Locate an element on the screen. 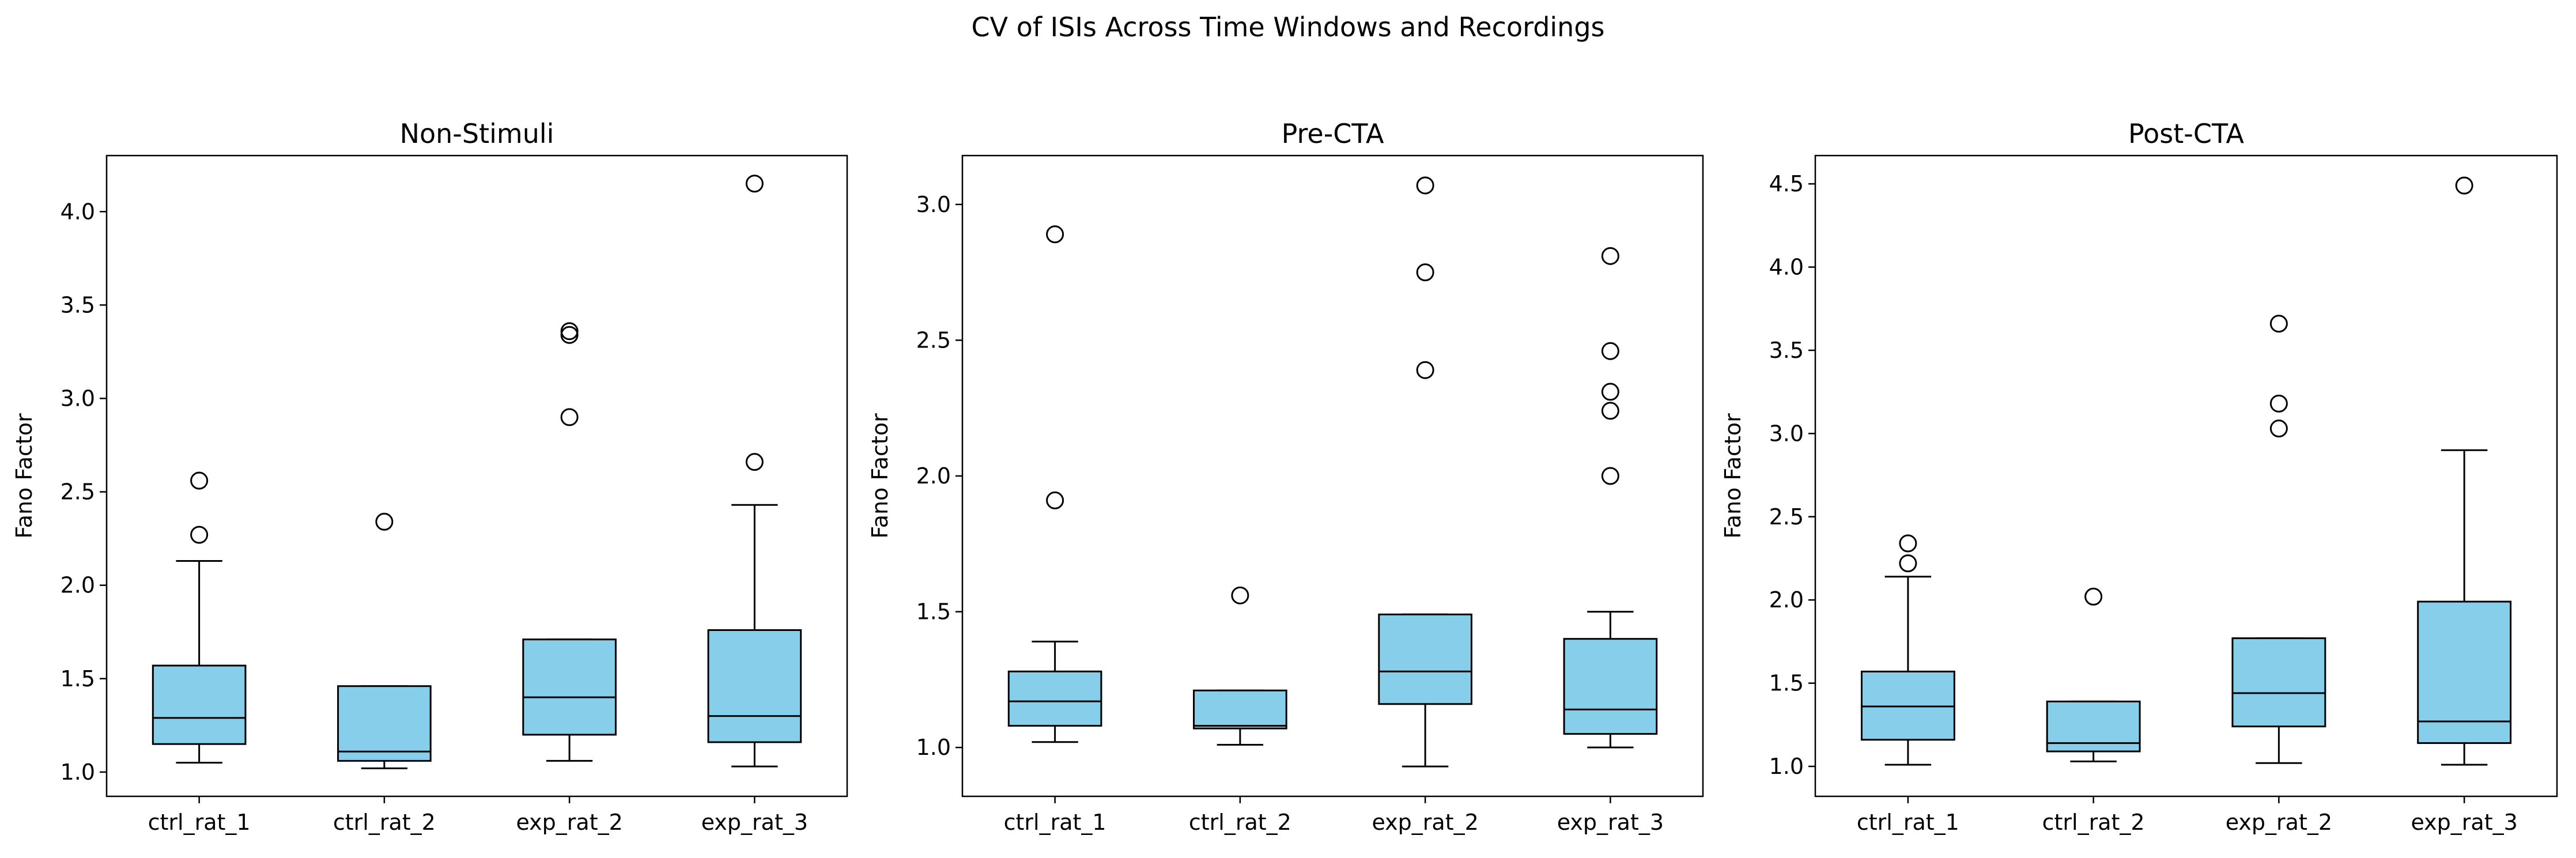  y-tick-label: 4.5 is located at coordinates (1787, 183).